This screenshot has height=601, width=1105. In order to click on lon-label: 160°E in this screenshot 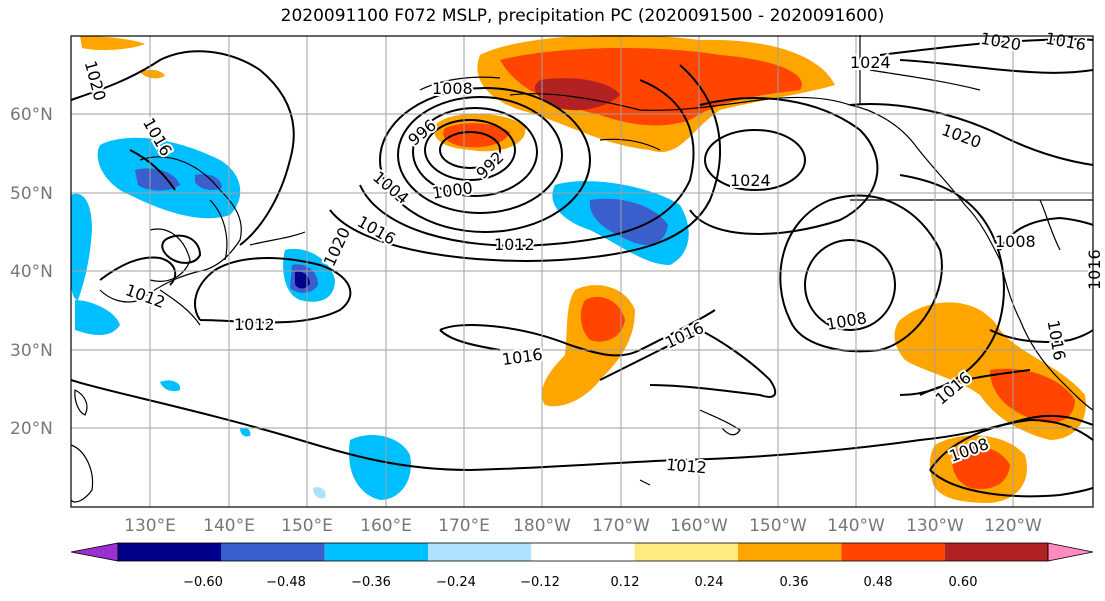, I will do `click(386, 526)`.